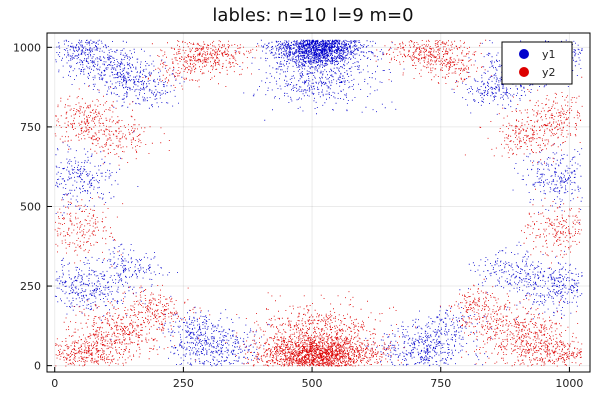 This screenshot has width=600, height=400. Describe the element at coordinates (524, 54) in the screenshot. I see `legend-marker-y1` at that location.